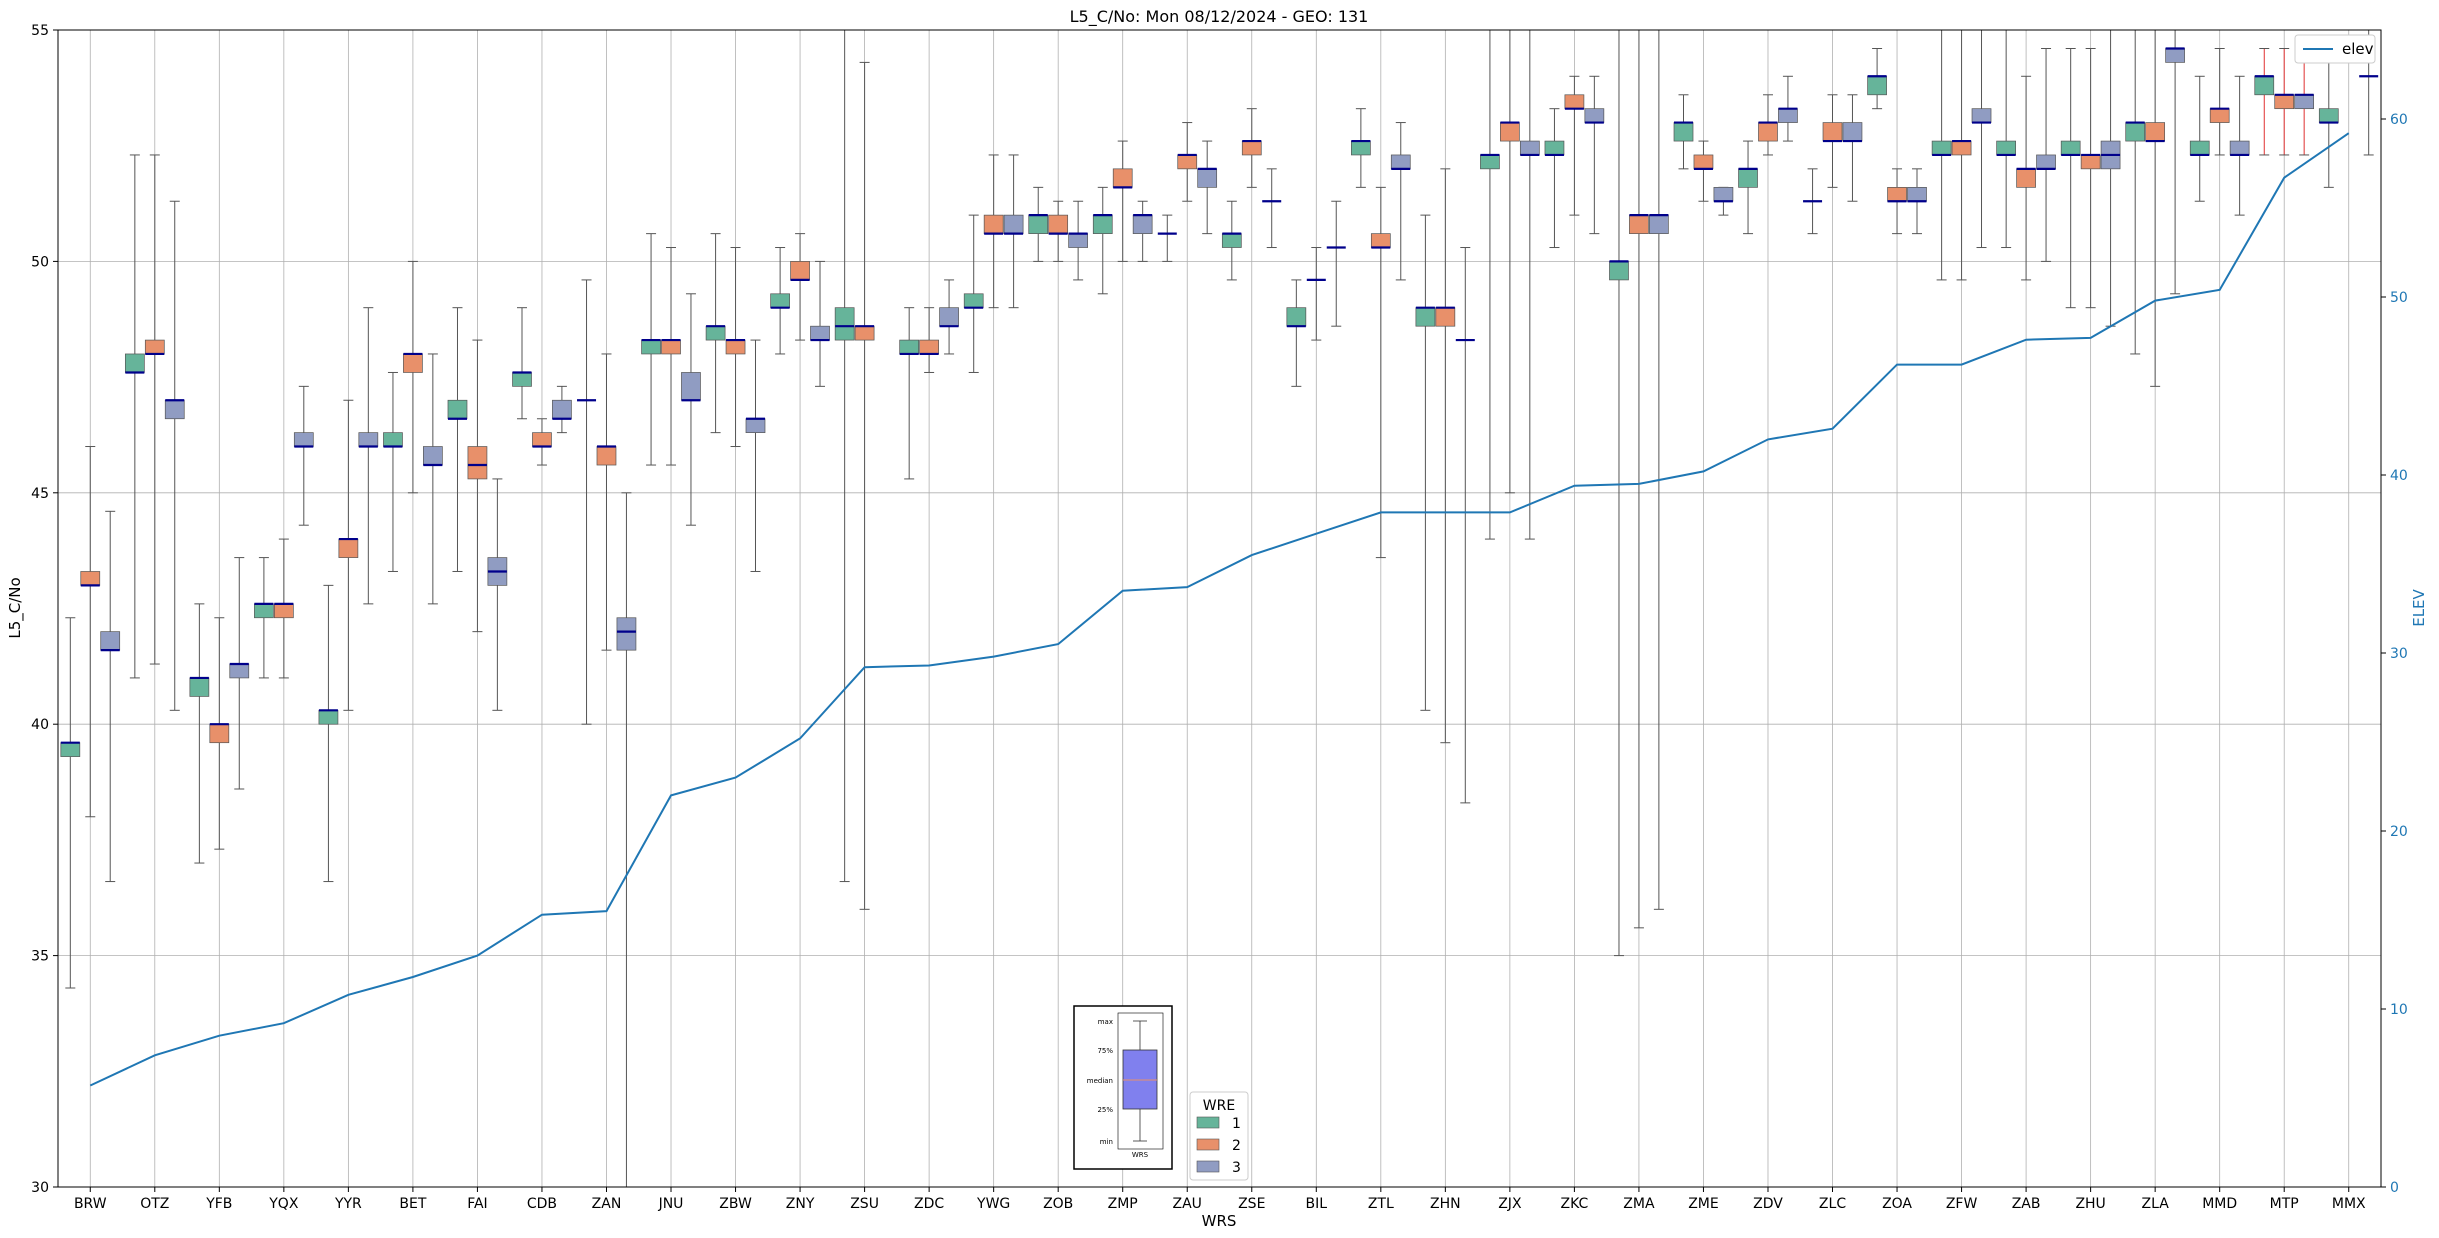 This screenshot has height=1238, width=2439. What do you see at coordinates (820, 323) in the screenshot?
I see `box-plot-zny-wre3` at bounding box center [820, 323].